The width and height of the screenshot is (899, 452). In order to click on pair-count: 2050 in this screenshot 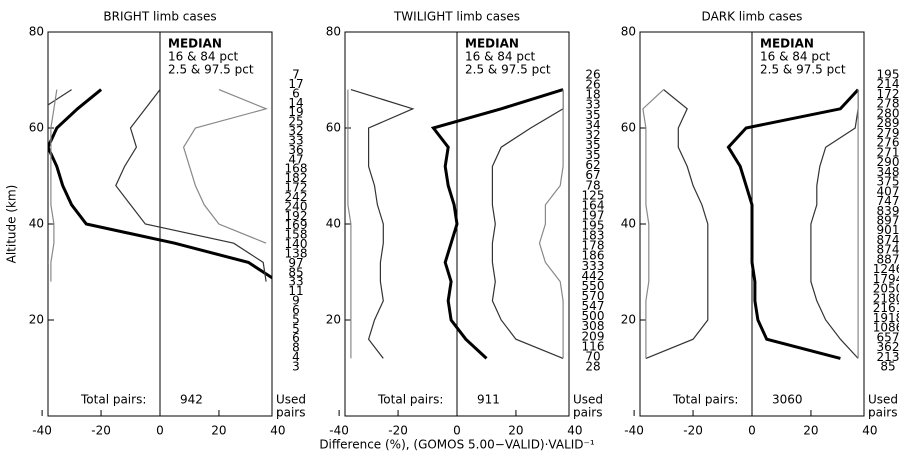, I will do `click(886, 289)`.